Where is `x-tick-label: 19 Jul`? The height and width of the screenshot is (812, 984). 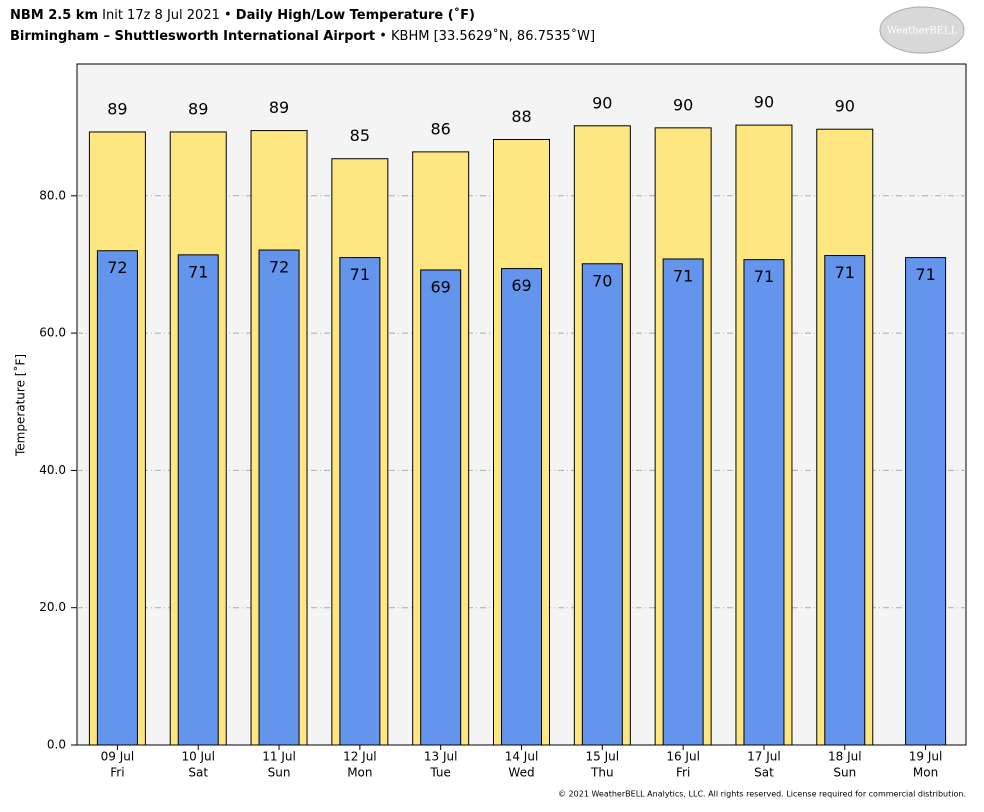
x-tick-label: 19 Jul is located at coordinates (926, 757).